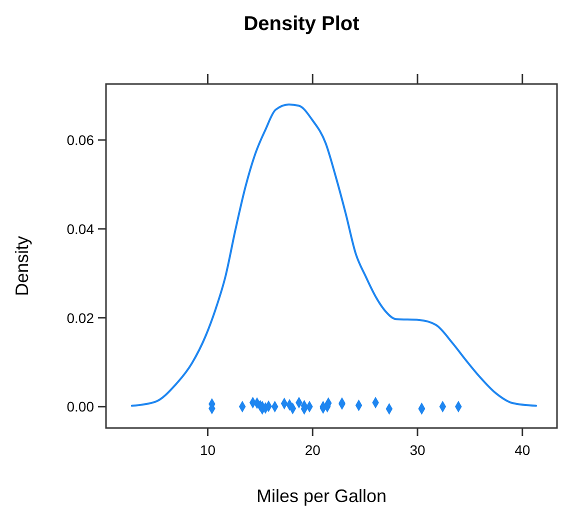 The height and width of the screenshot is (510, 564). I want to click on x-tick-label: 10, so click(208, 450).